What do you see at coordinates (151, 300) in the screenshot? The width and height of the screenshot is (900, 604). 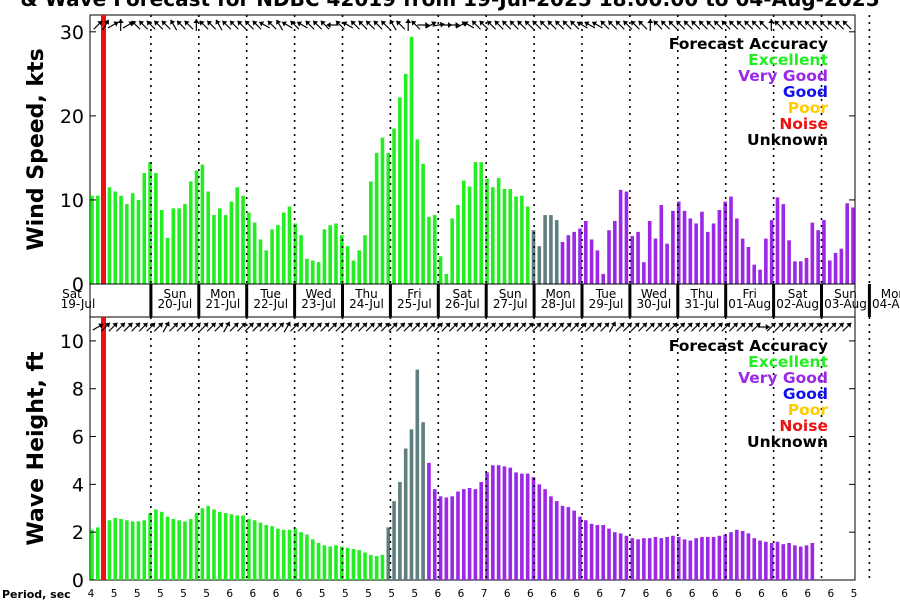 I see `day-separator` at bounding box center [151, 300].